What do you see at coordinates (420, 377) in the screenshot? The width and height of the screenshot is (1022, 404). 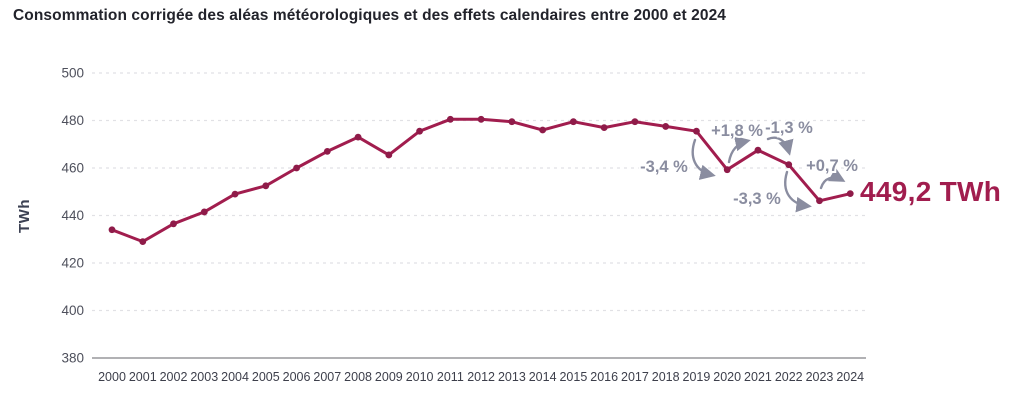 I see `x-axis-tick-label: 2010` at bounding box center [420, 377].